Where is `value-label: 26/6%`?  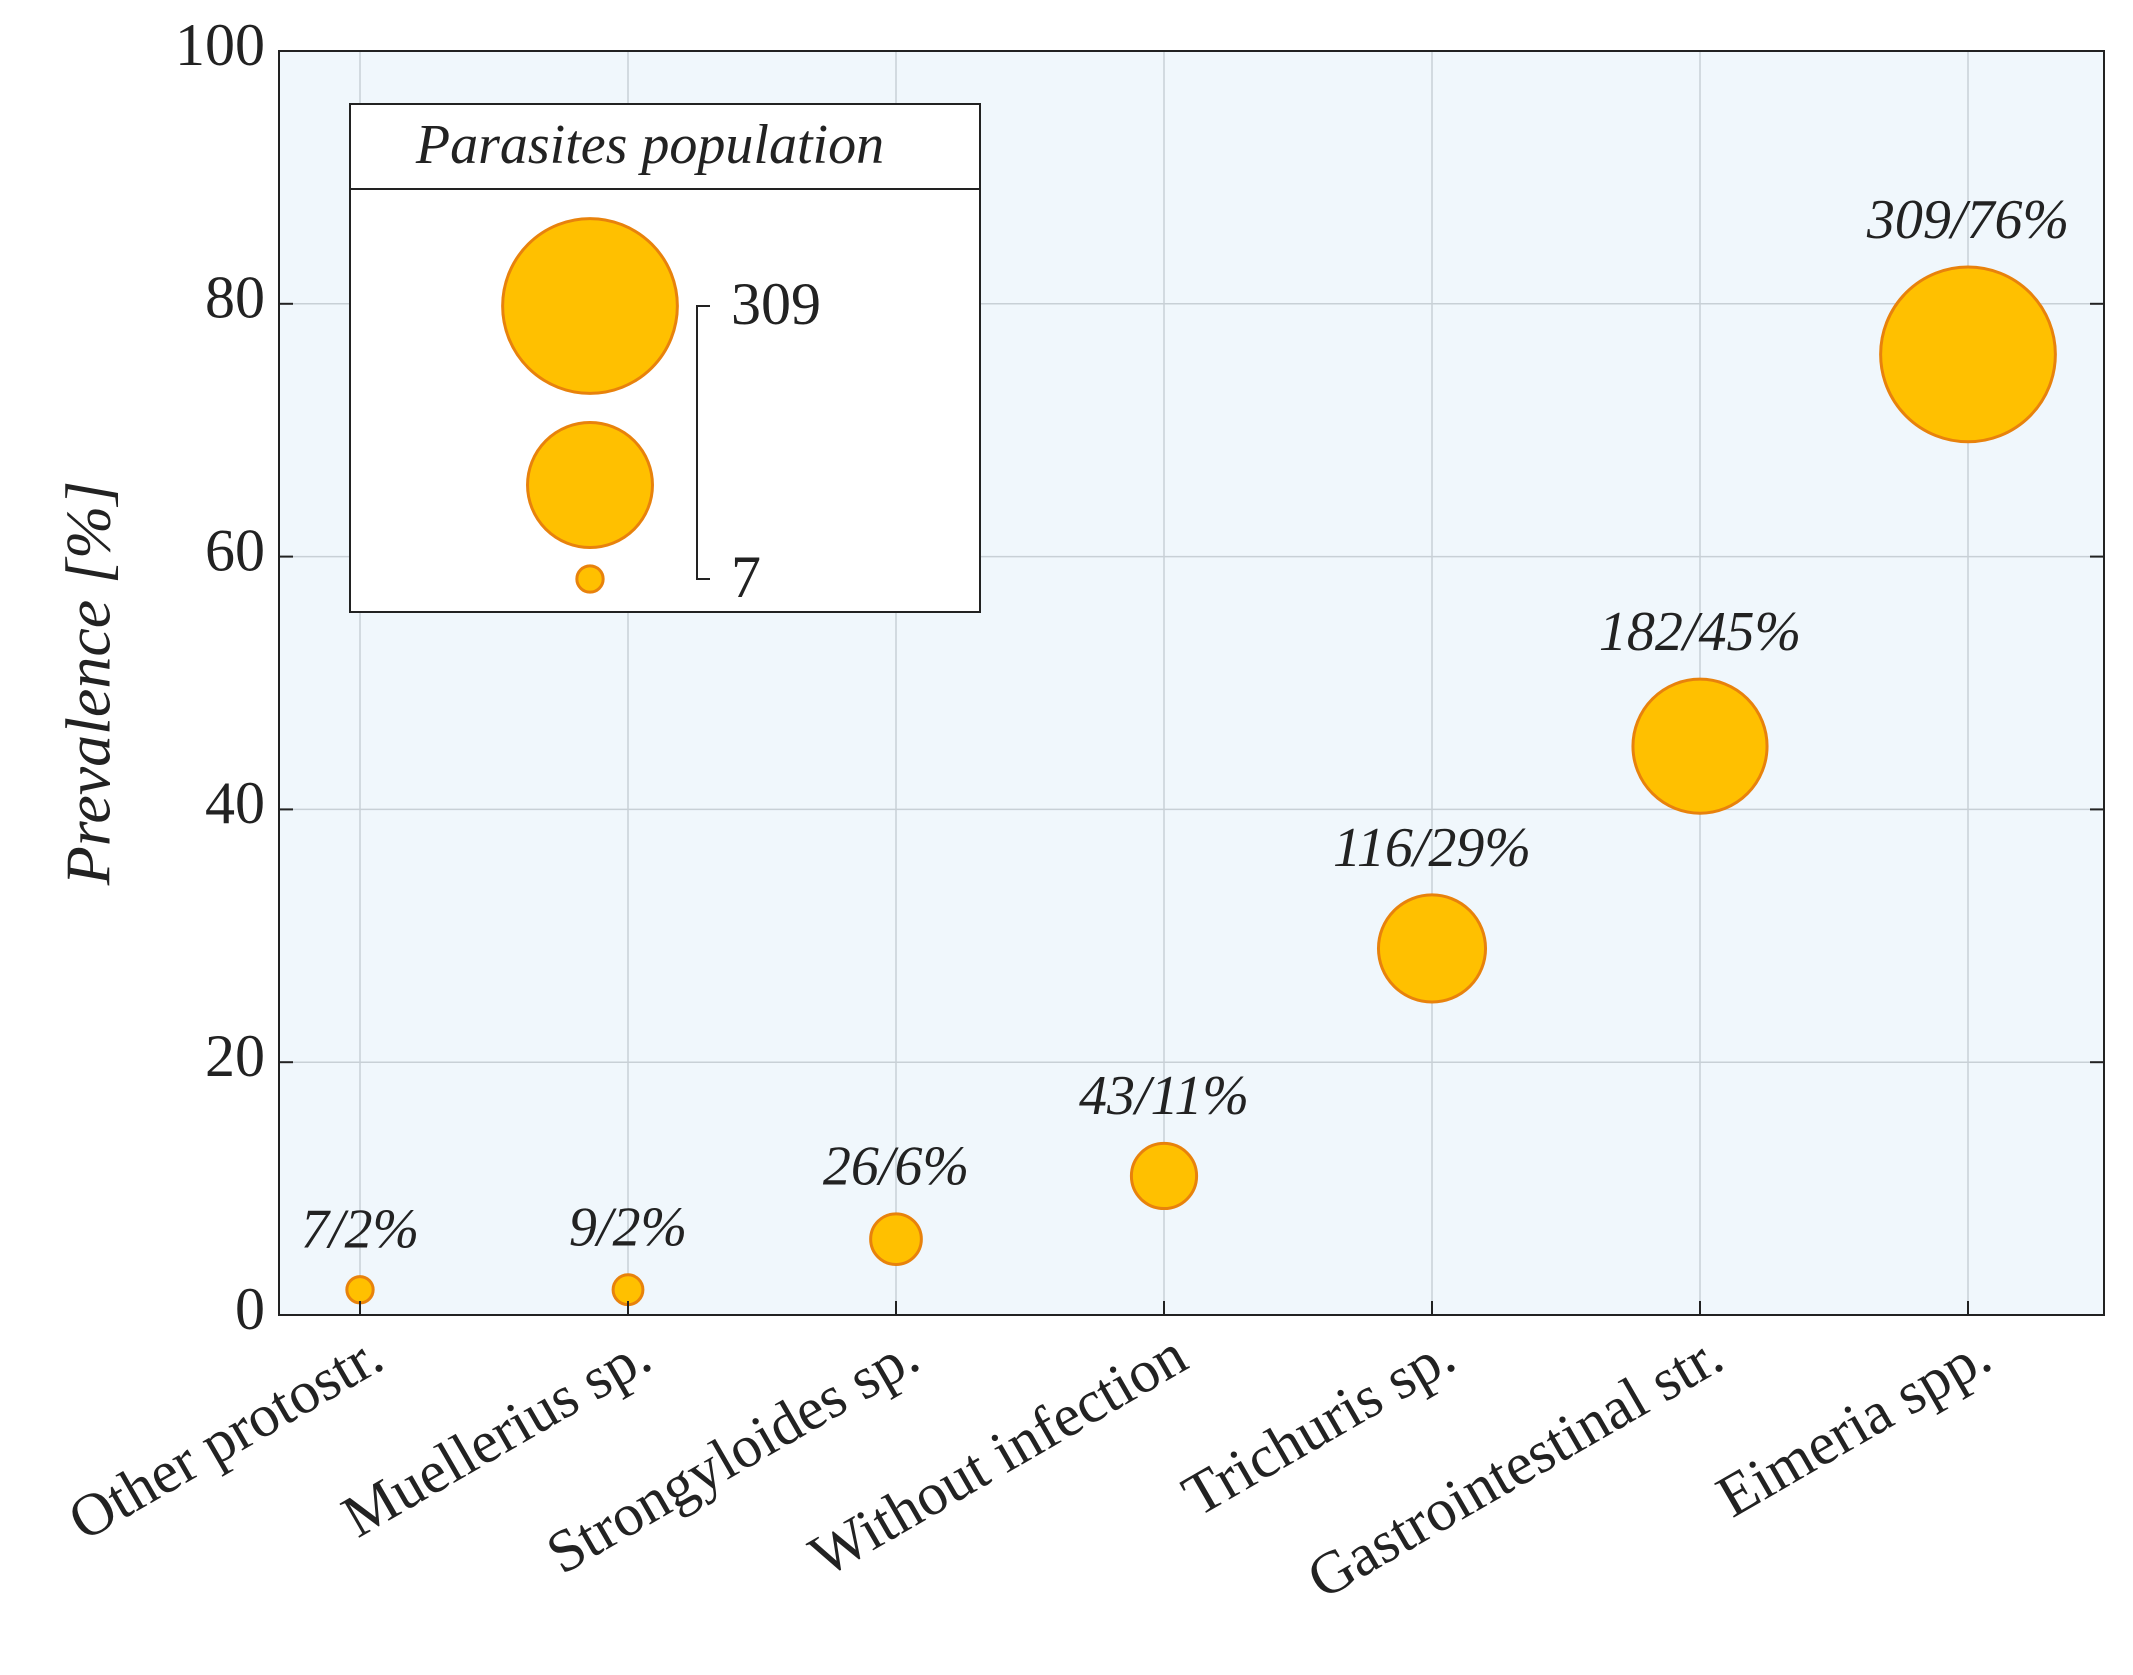
value-label: 26/6% is located at coordinates (896, 1167).